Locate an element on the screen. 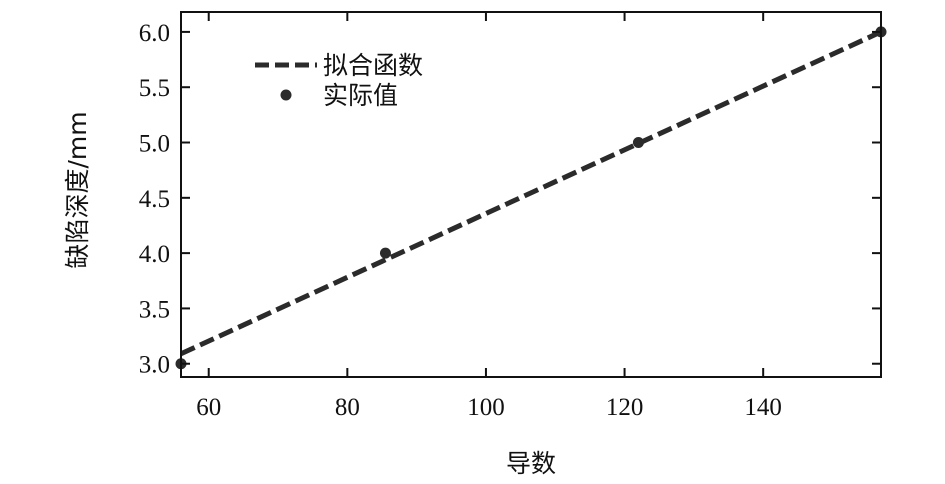  x-tick-label: 80 is located at coordinates (347, 407).